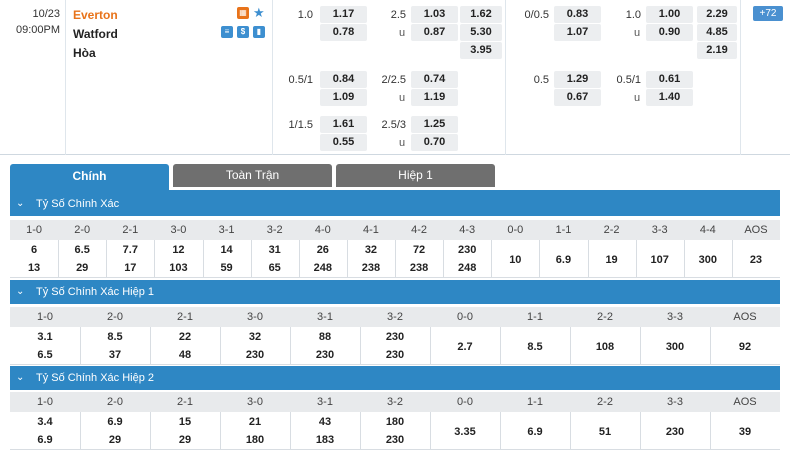 The image size is (790, 454). Describe the element at coordinates (535, 347) in the screenshot. I see `score-odds-cell: 8.5` at that location.